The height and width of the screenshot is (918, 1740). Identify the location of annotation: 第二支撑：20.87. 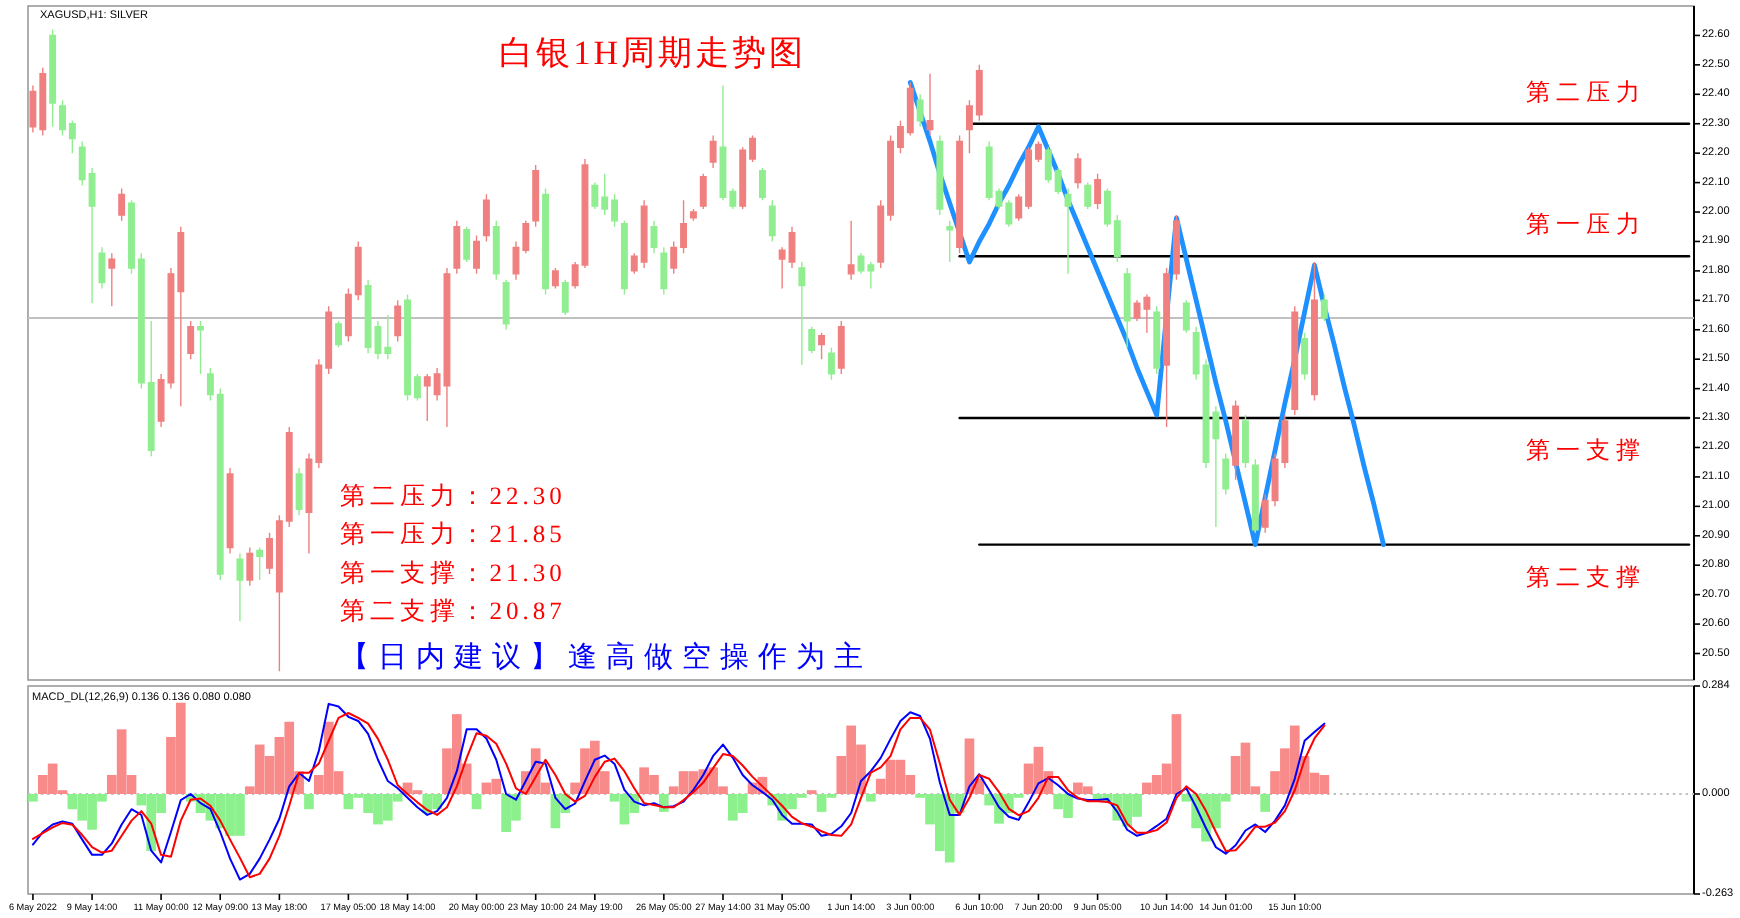
(452, 611).